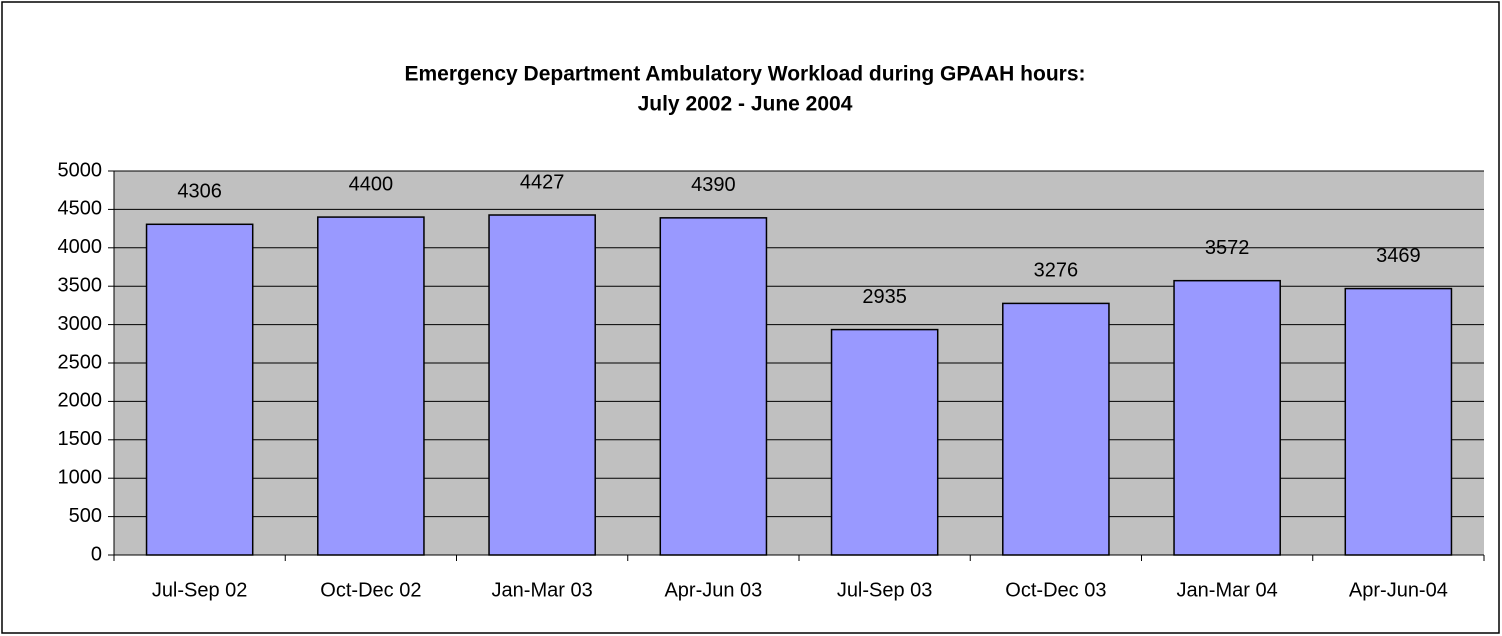 Image resolution: width=1502 pixels, height=636 pixels. I want to click on data-label: 3572, so click(1227, 248).